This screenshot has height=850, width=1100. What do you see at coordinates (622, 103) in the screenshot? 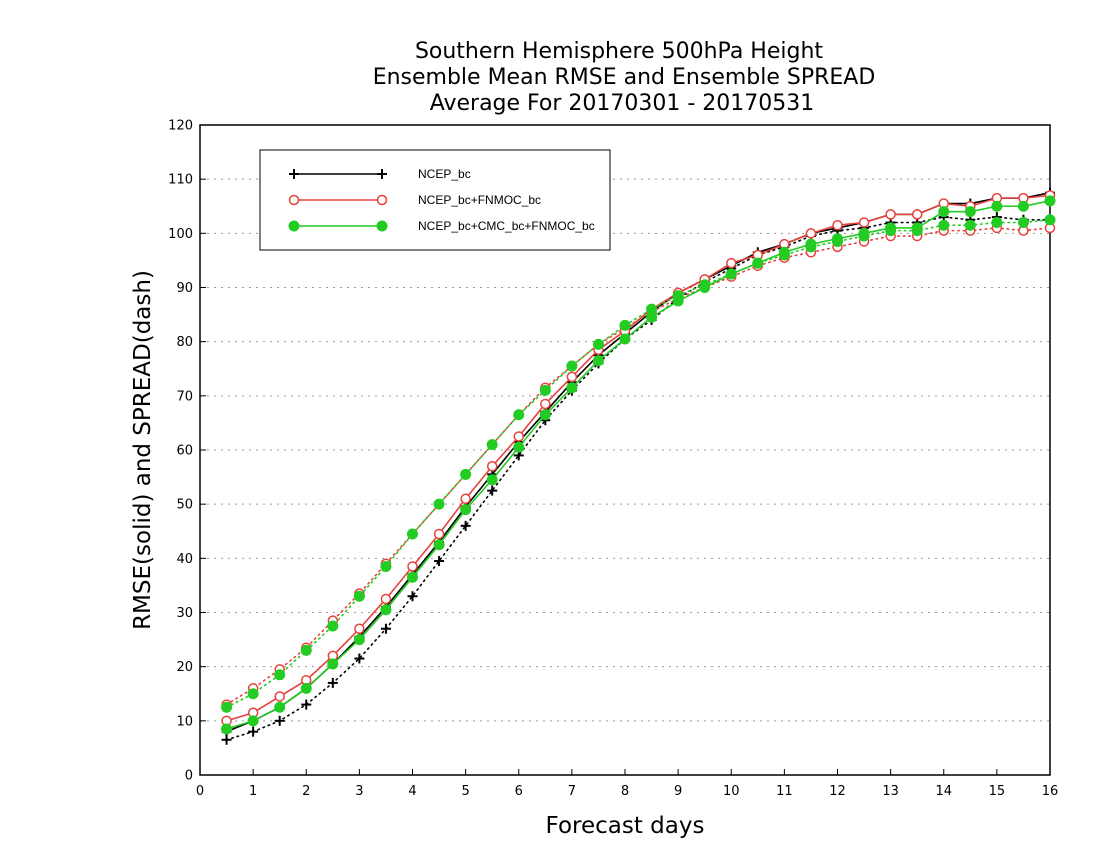
I see `chart-title-line-3: Average For 20170301 - 20170531` at bounding box center [622, 103].